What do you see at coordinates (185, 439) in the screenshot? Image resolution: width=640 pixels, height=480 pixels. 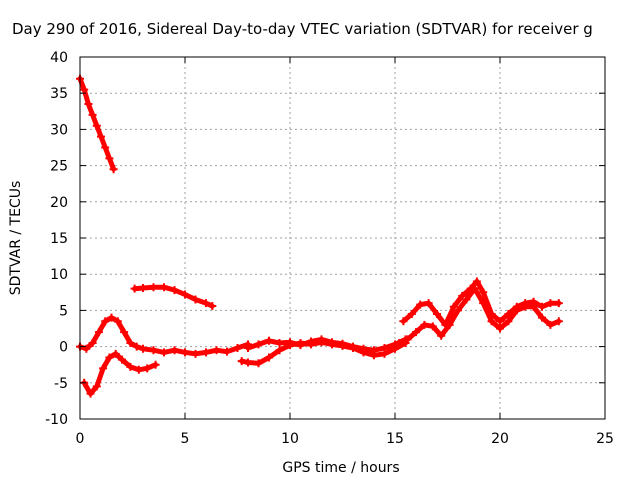 I see `x-tick-label: 5` at bounding box center [185, 439].